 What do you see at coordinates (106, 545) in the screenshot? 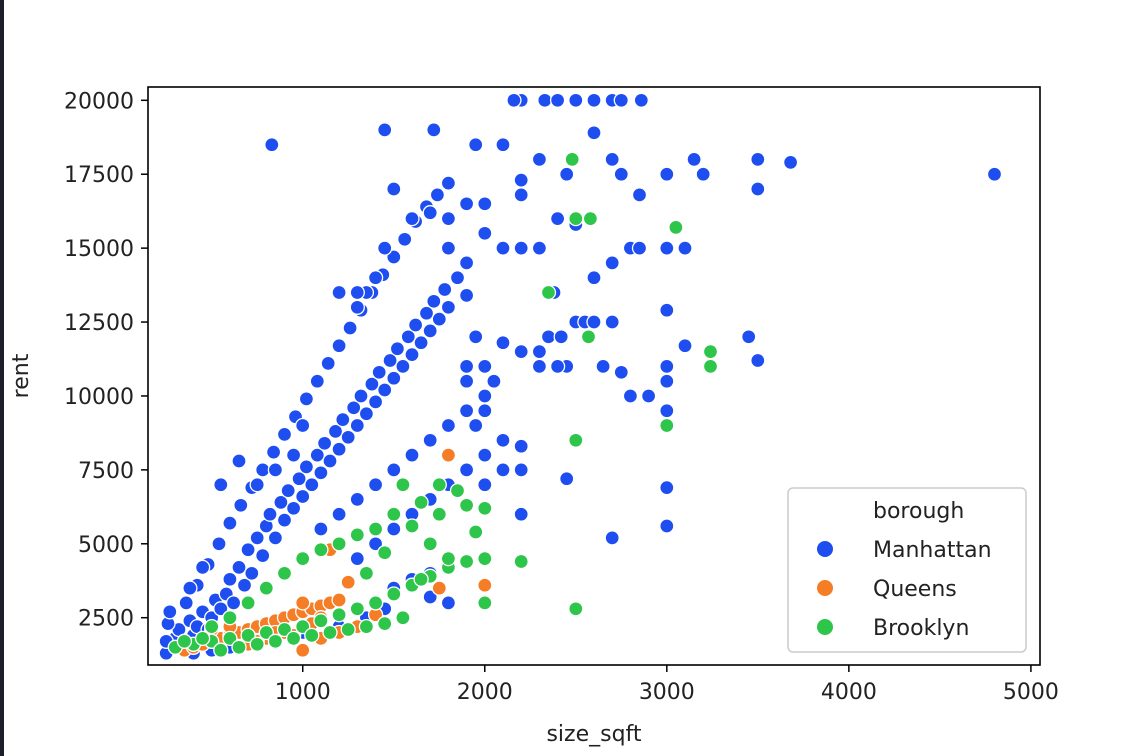
I see `y-tick-label: 5000` at bounding box center [106, 545].